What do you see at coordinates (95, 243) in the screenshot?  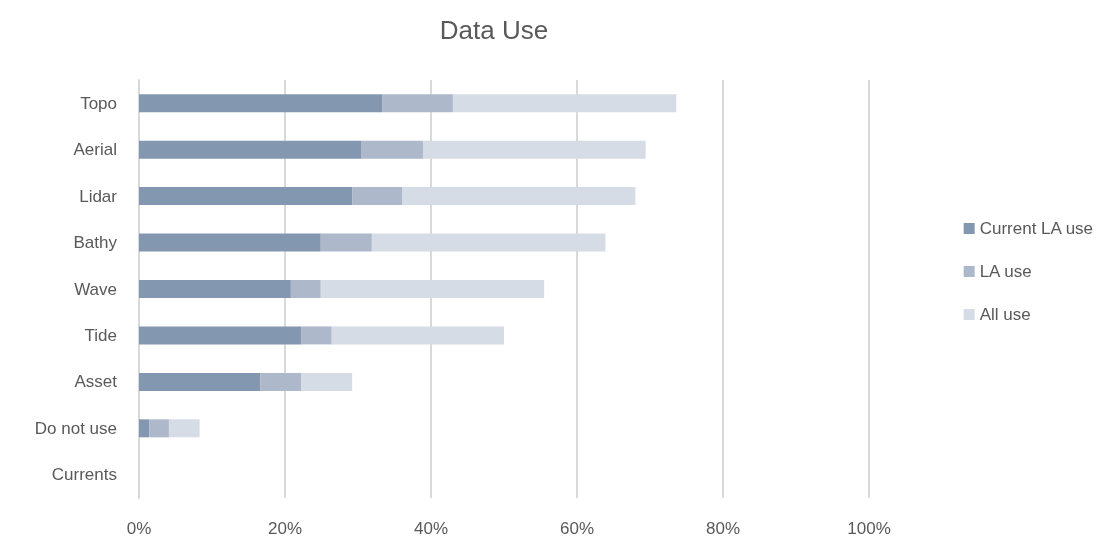 I see `y-tick-label: Bathy` at bounding box center [95, 243].